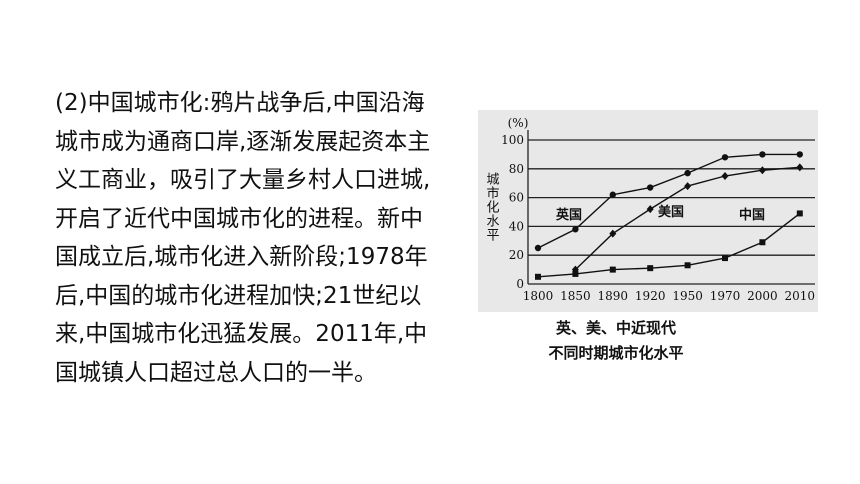 The height and width of the screenshot is (484, 860). Describe the element at coordinates (762, 296) in the screenshot. I see `x-tick-label: 2000` at that location.